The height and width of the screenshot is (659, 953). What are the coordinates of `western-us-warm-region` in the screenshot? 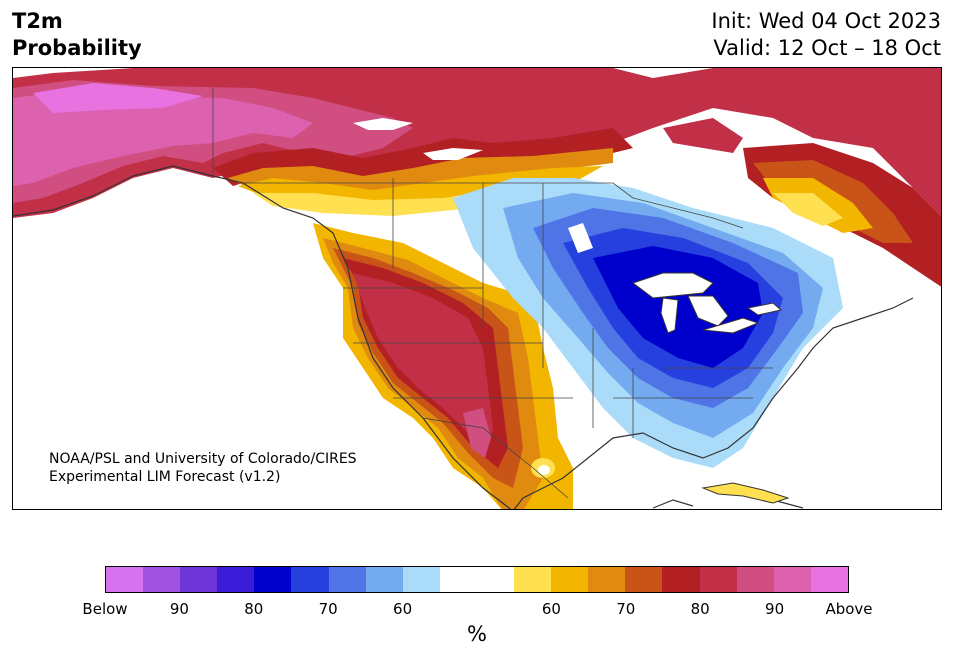 It's located at (443, 366).